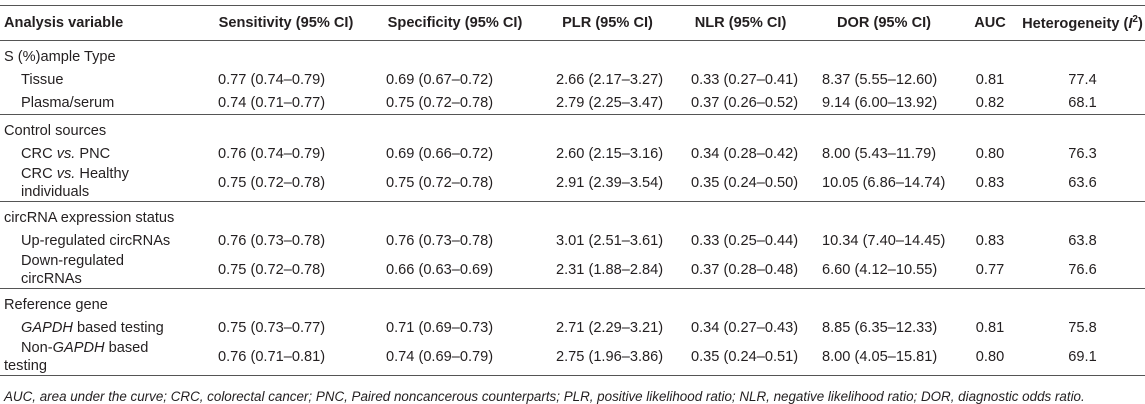  Describe the element at coordinates (75, 183) in the screenshot. I see `row-label: CRC vs. Healthy individuals` at that location.